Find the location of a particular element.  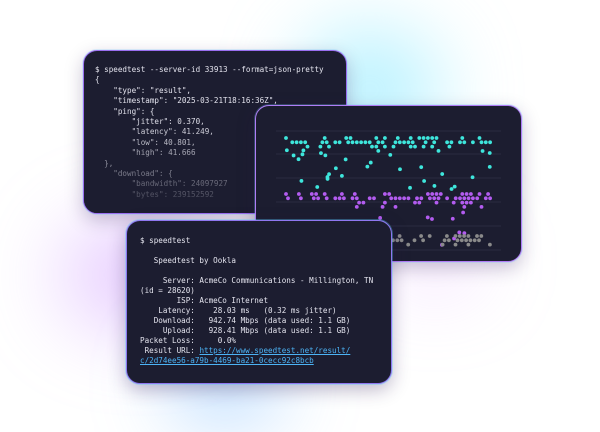

result-url-label: Result URL: is located at coordinates (170, 350).